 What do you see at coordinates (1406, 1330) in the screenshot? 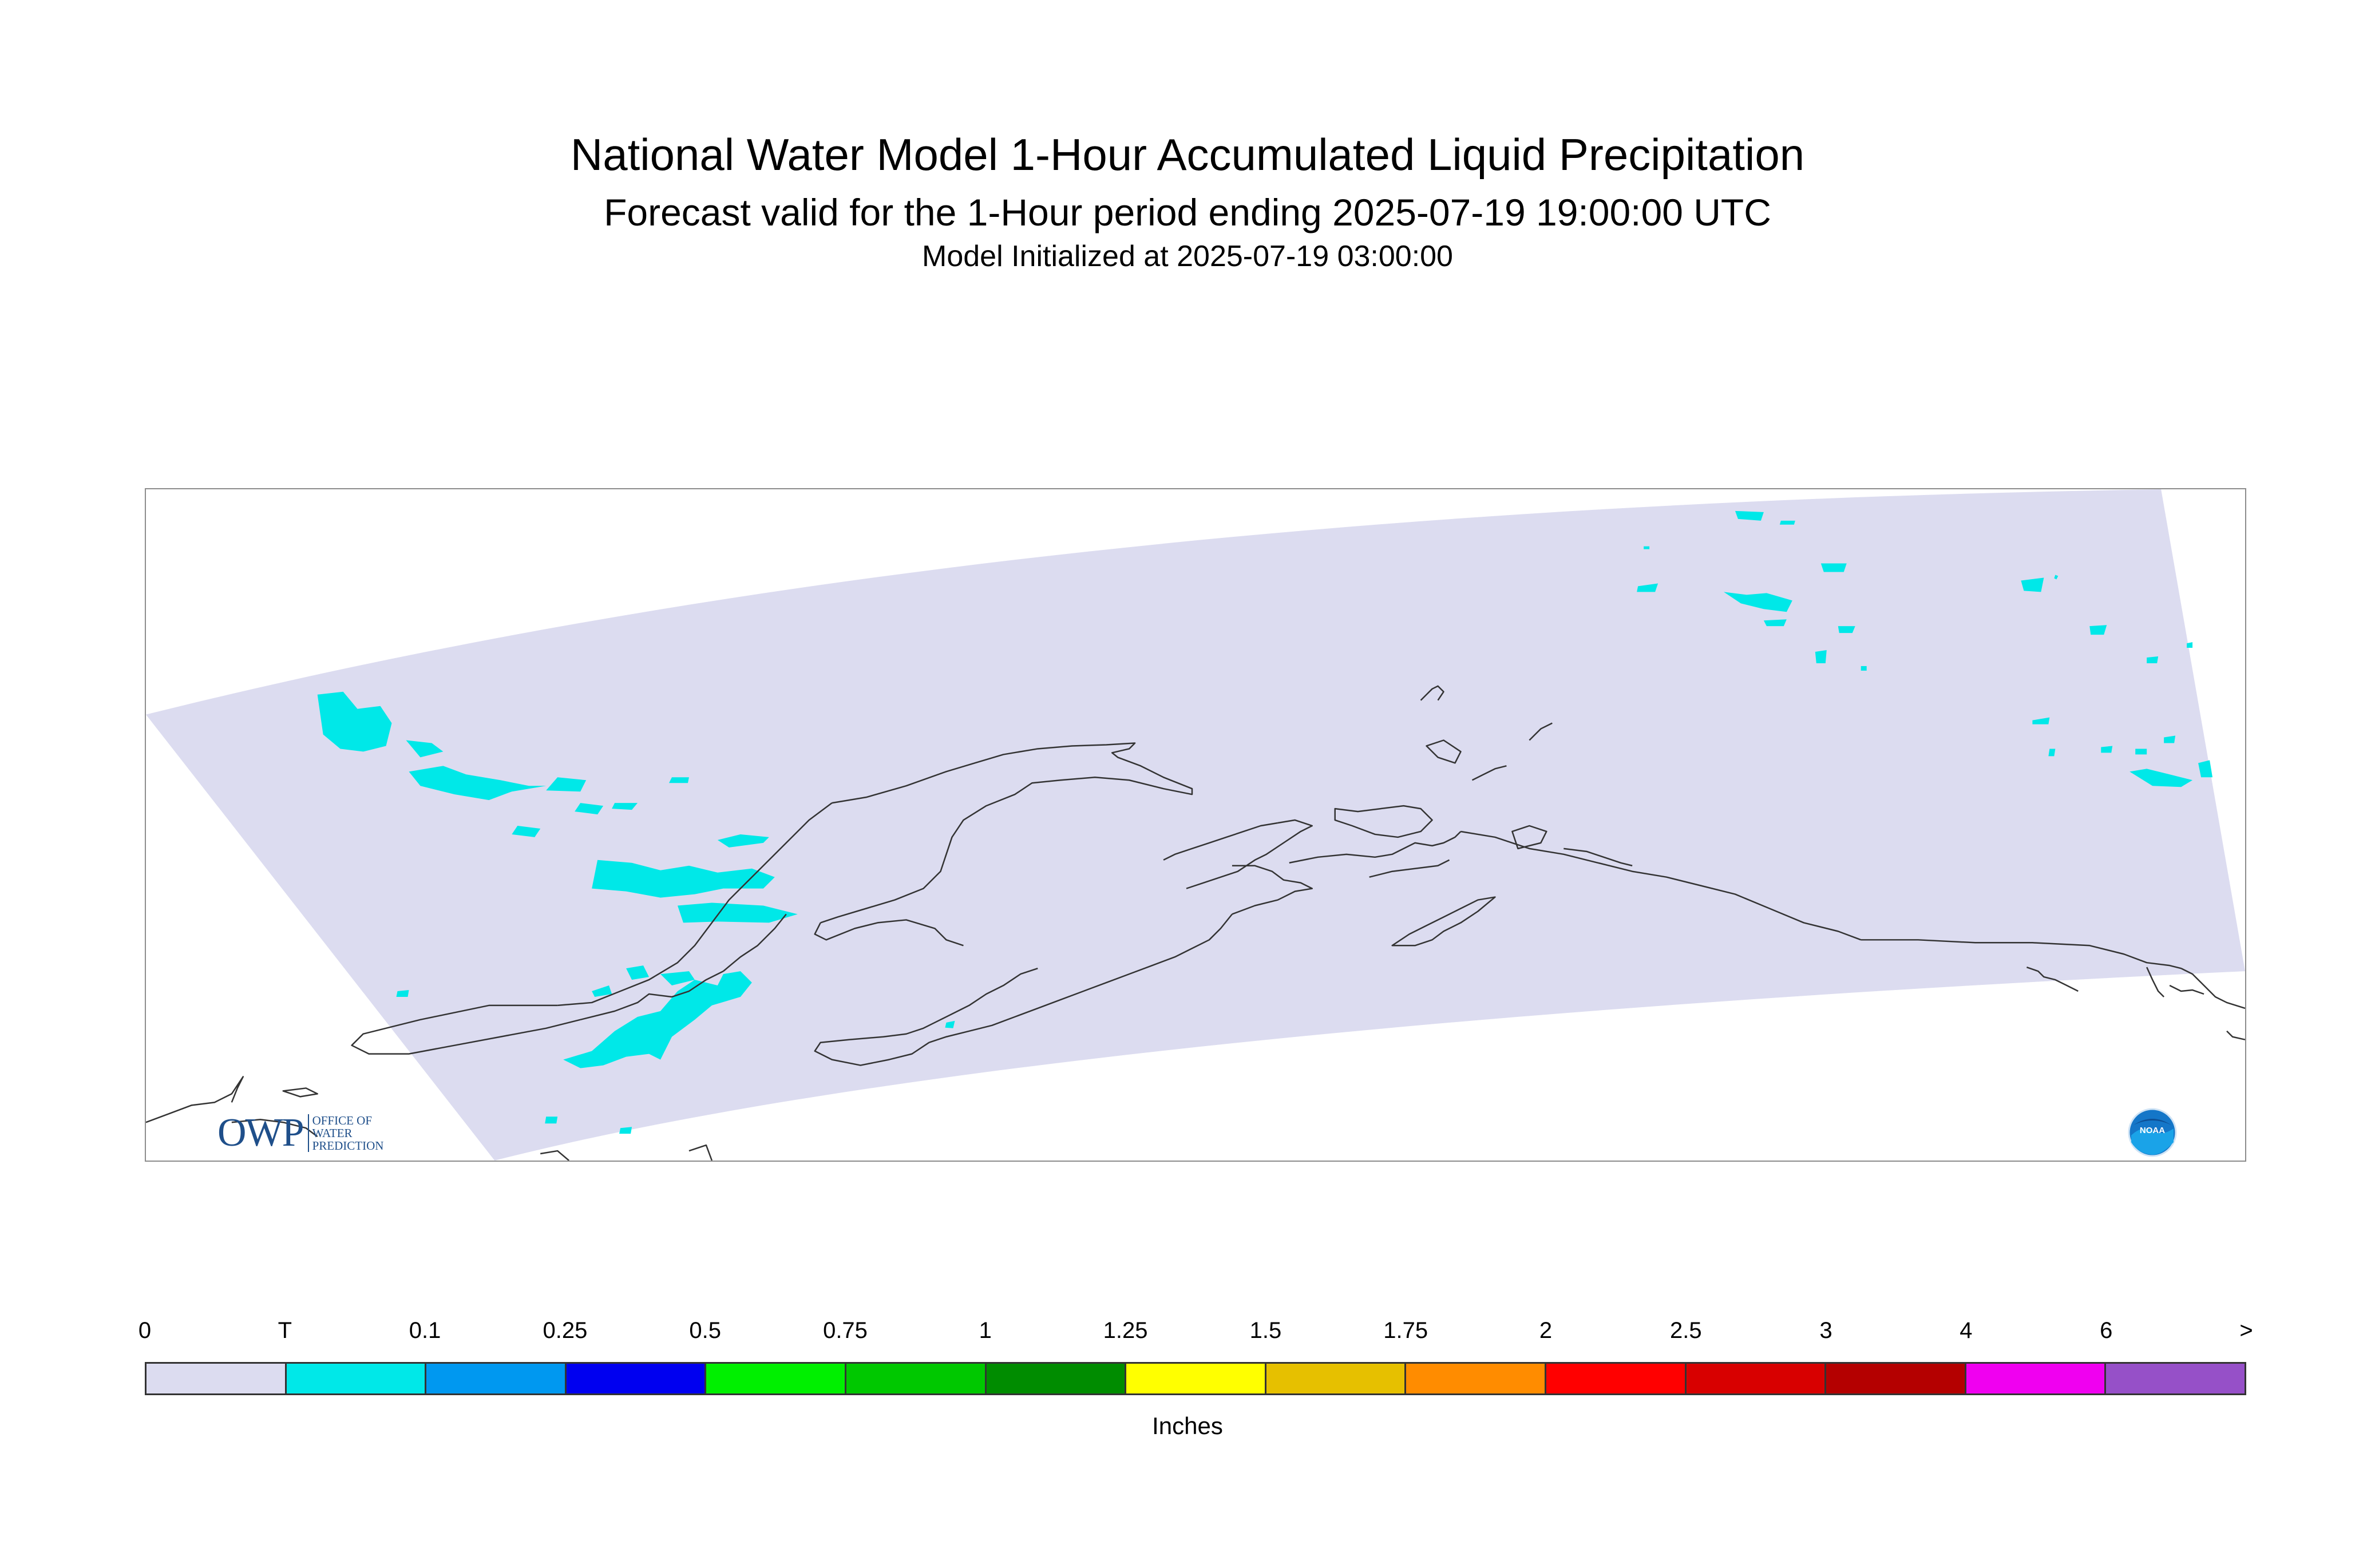
I see `legend-tick-label: 1.75` at bounding box center [1406, 1330].